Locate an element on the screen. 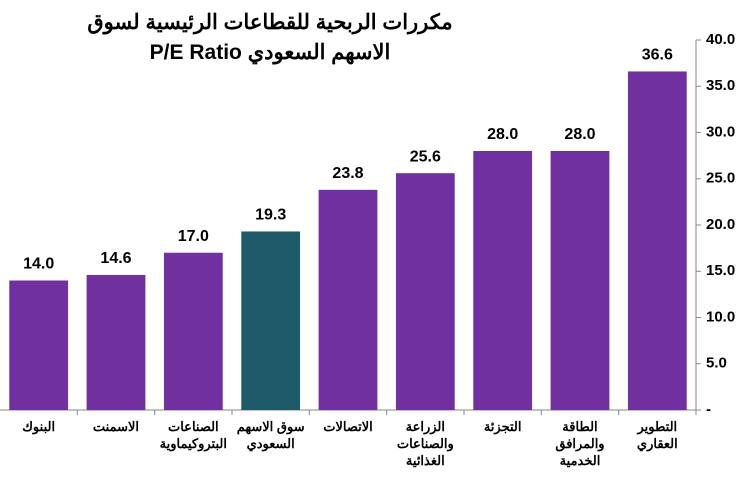  data-label: 23.8 is located at coordinates (347, 173).